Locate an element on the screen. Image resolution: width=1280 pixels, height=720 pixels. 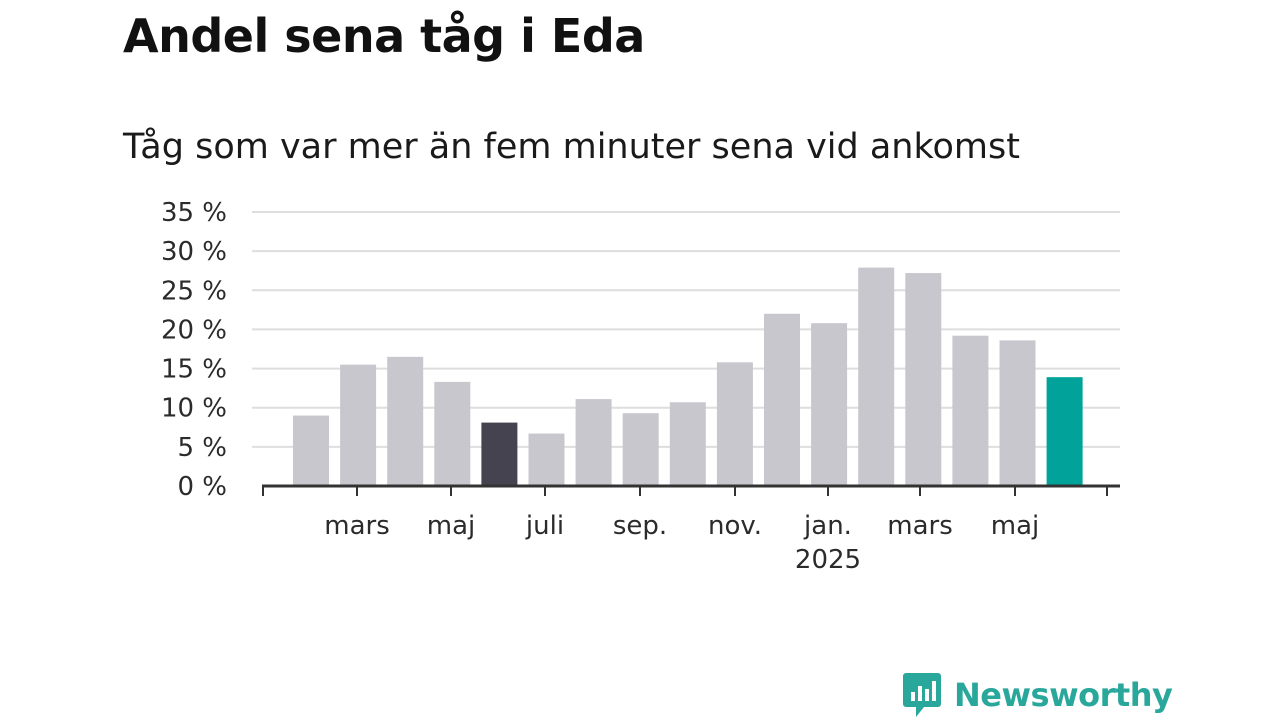
chart-title: Andel sena tåg i Eda is located at coordinates (384, 36).